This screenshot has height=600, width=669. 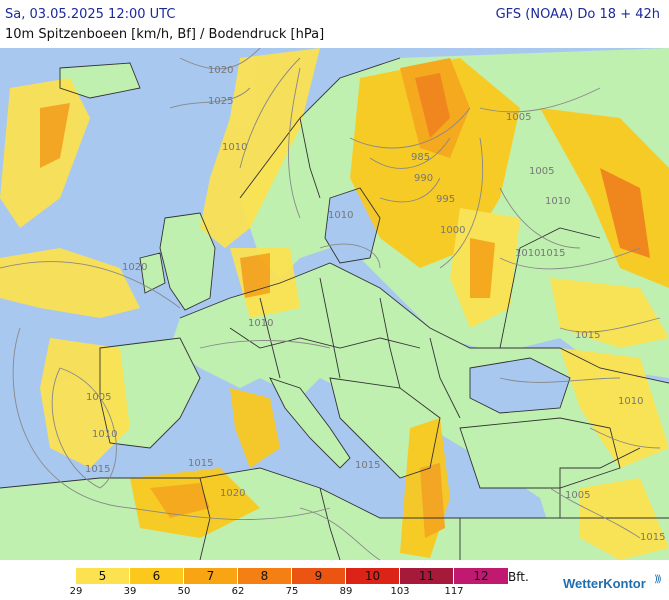 What do you see at coordinates (577, 14) in the screenshot?
I see `model-run: GFS (NOAA) Do 18 + 42h` at bounding box center [577, 14].